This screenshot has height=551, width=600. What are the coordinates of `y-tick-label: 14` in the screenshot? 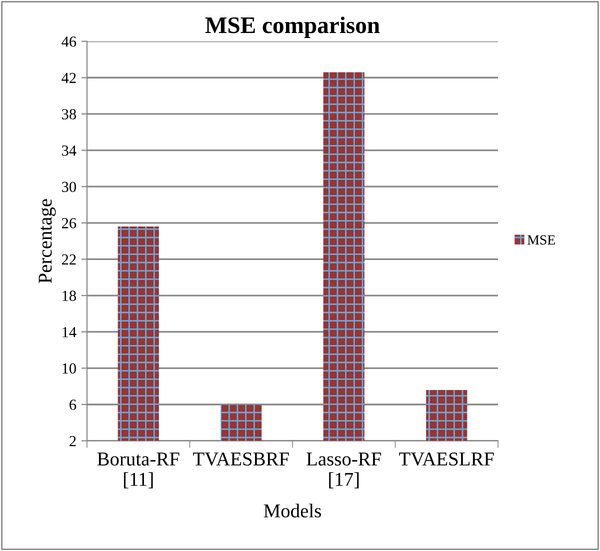 It's located at (69, 332).